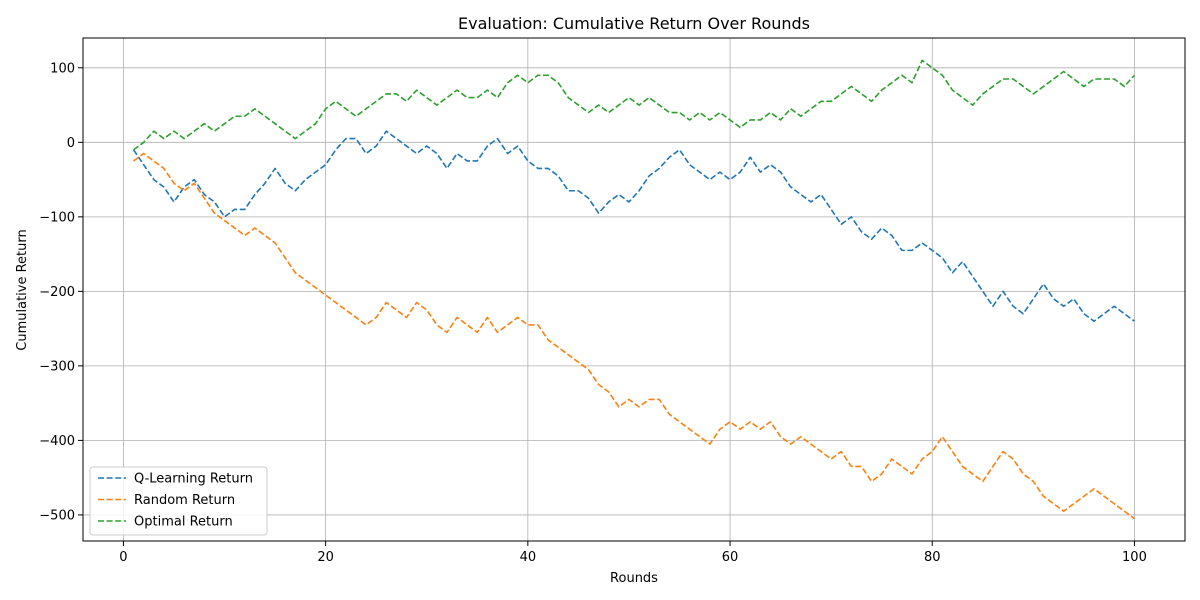 The height and width of the screenshot is (600, 1200). Describe the element at coordinates (325, 557) in the screenshot. I see `x-tick-label: 20` at that location.